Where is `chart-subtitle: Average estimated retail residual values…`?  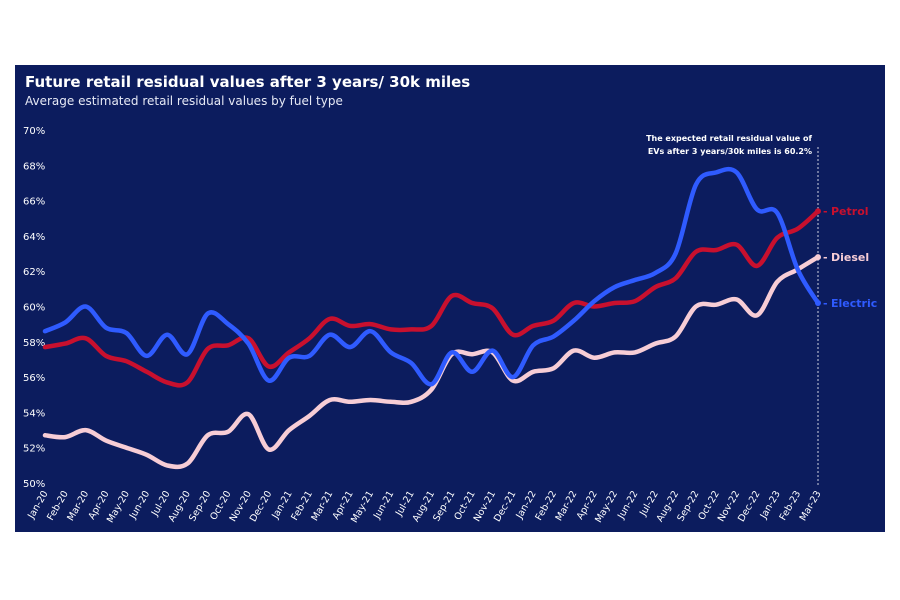
chart-subtitle: Average estimated retail residual values… is located at coordinates (184, 101).